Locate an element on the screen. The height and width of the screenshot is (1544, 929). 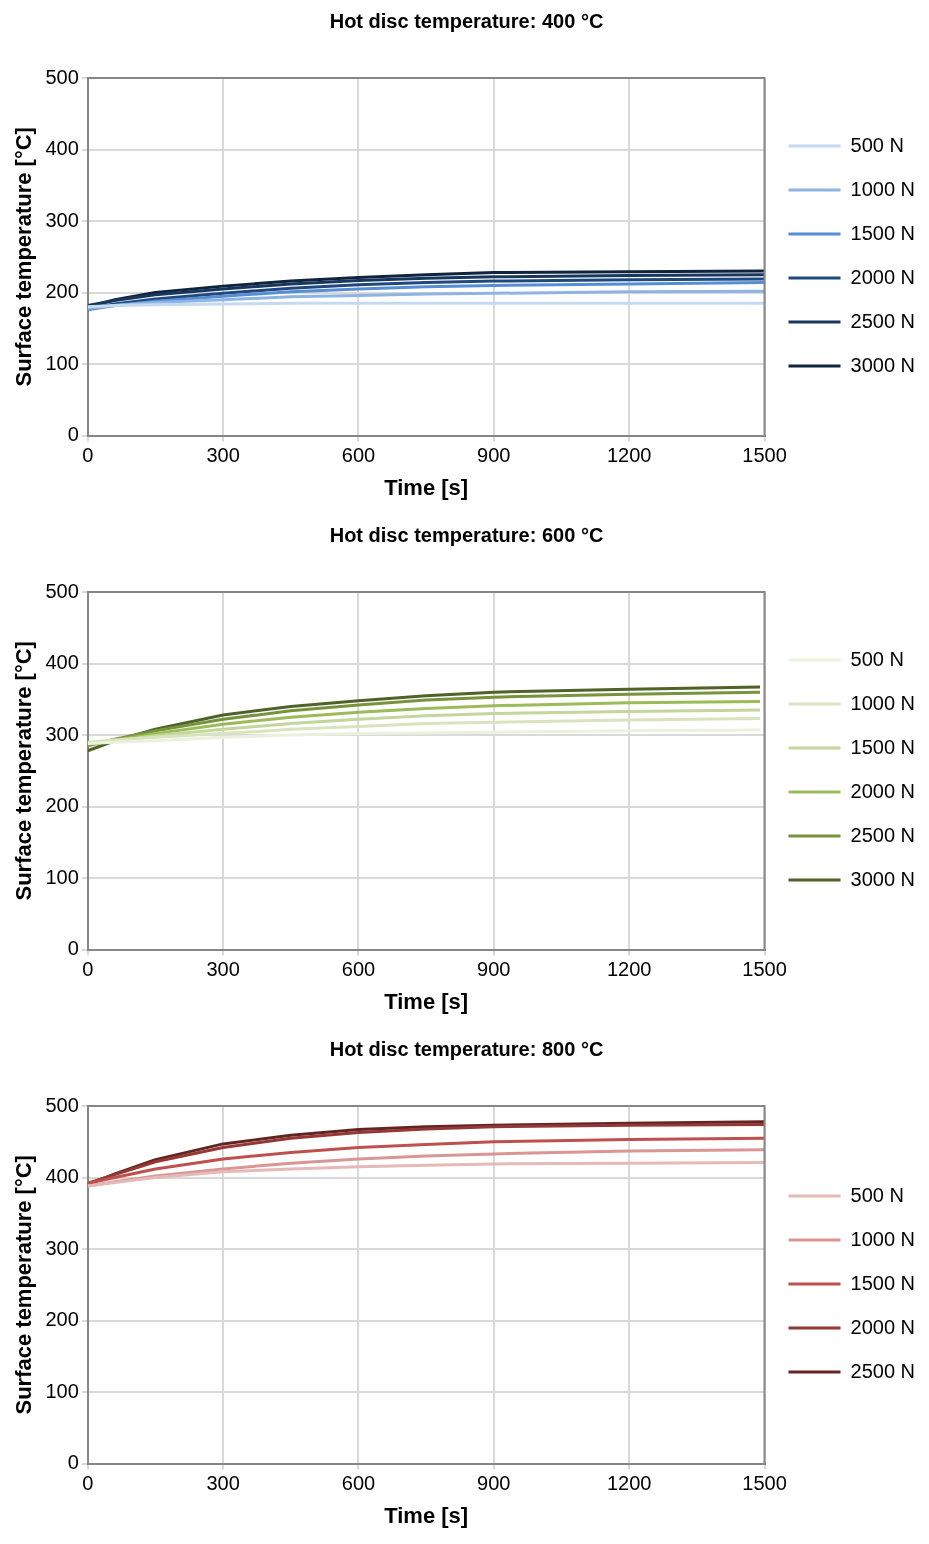
chart-title: Hot disc temperature: 600 °C is located at coordinates (466, 534).